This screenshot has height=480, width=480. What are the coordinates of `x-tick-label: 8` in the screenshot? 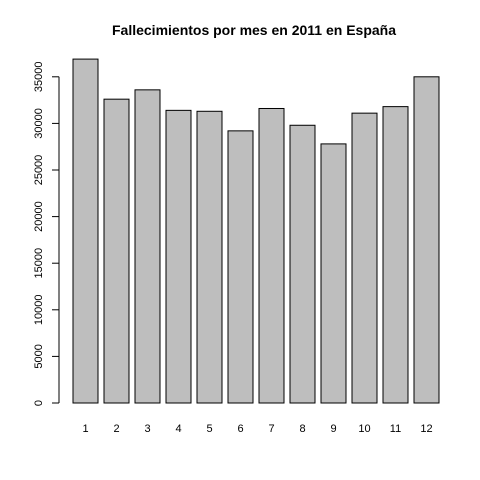 It's located at (302, 429).